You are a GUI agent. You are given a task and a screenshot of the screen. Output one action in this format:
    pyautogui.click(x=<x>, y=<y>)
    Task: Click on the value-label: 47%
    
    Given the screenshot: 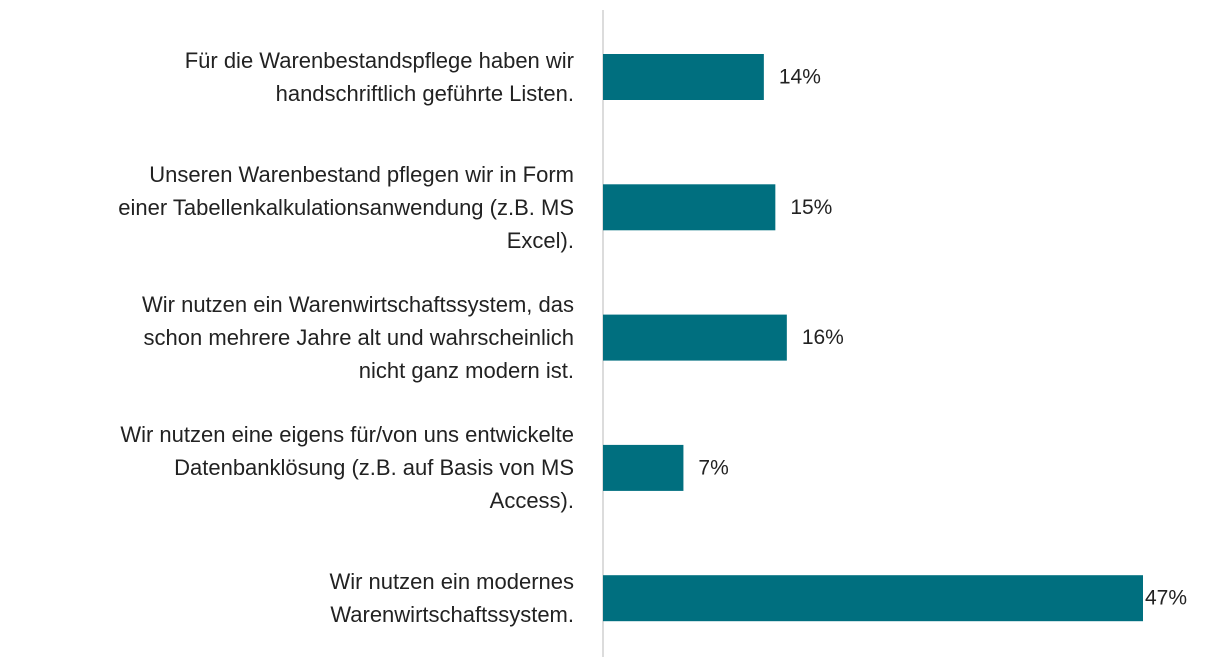 What is the action you would take?
    pyautogui.click(x=1166, y=598)
    